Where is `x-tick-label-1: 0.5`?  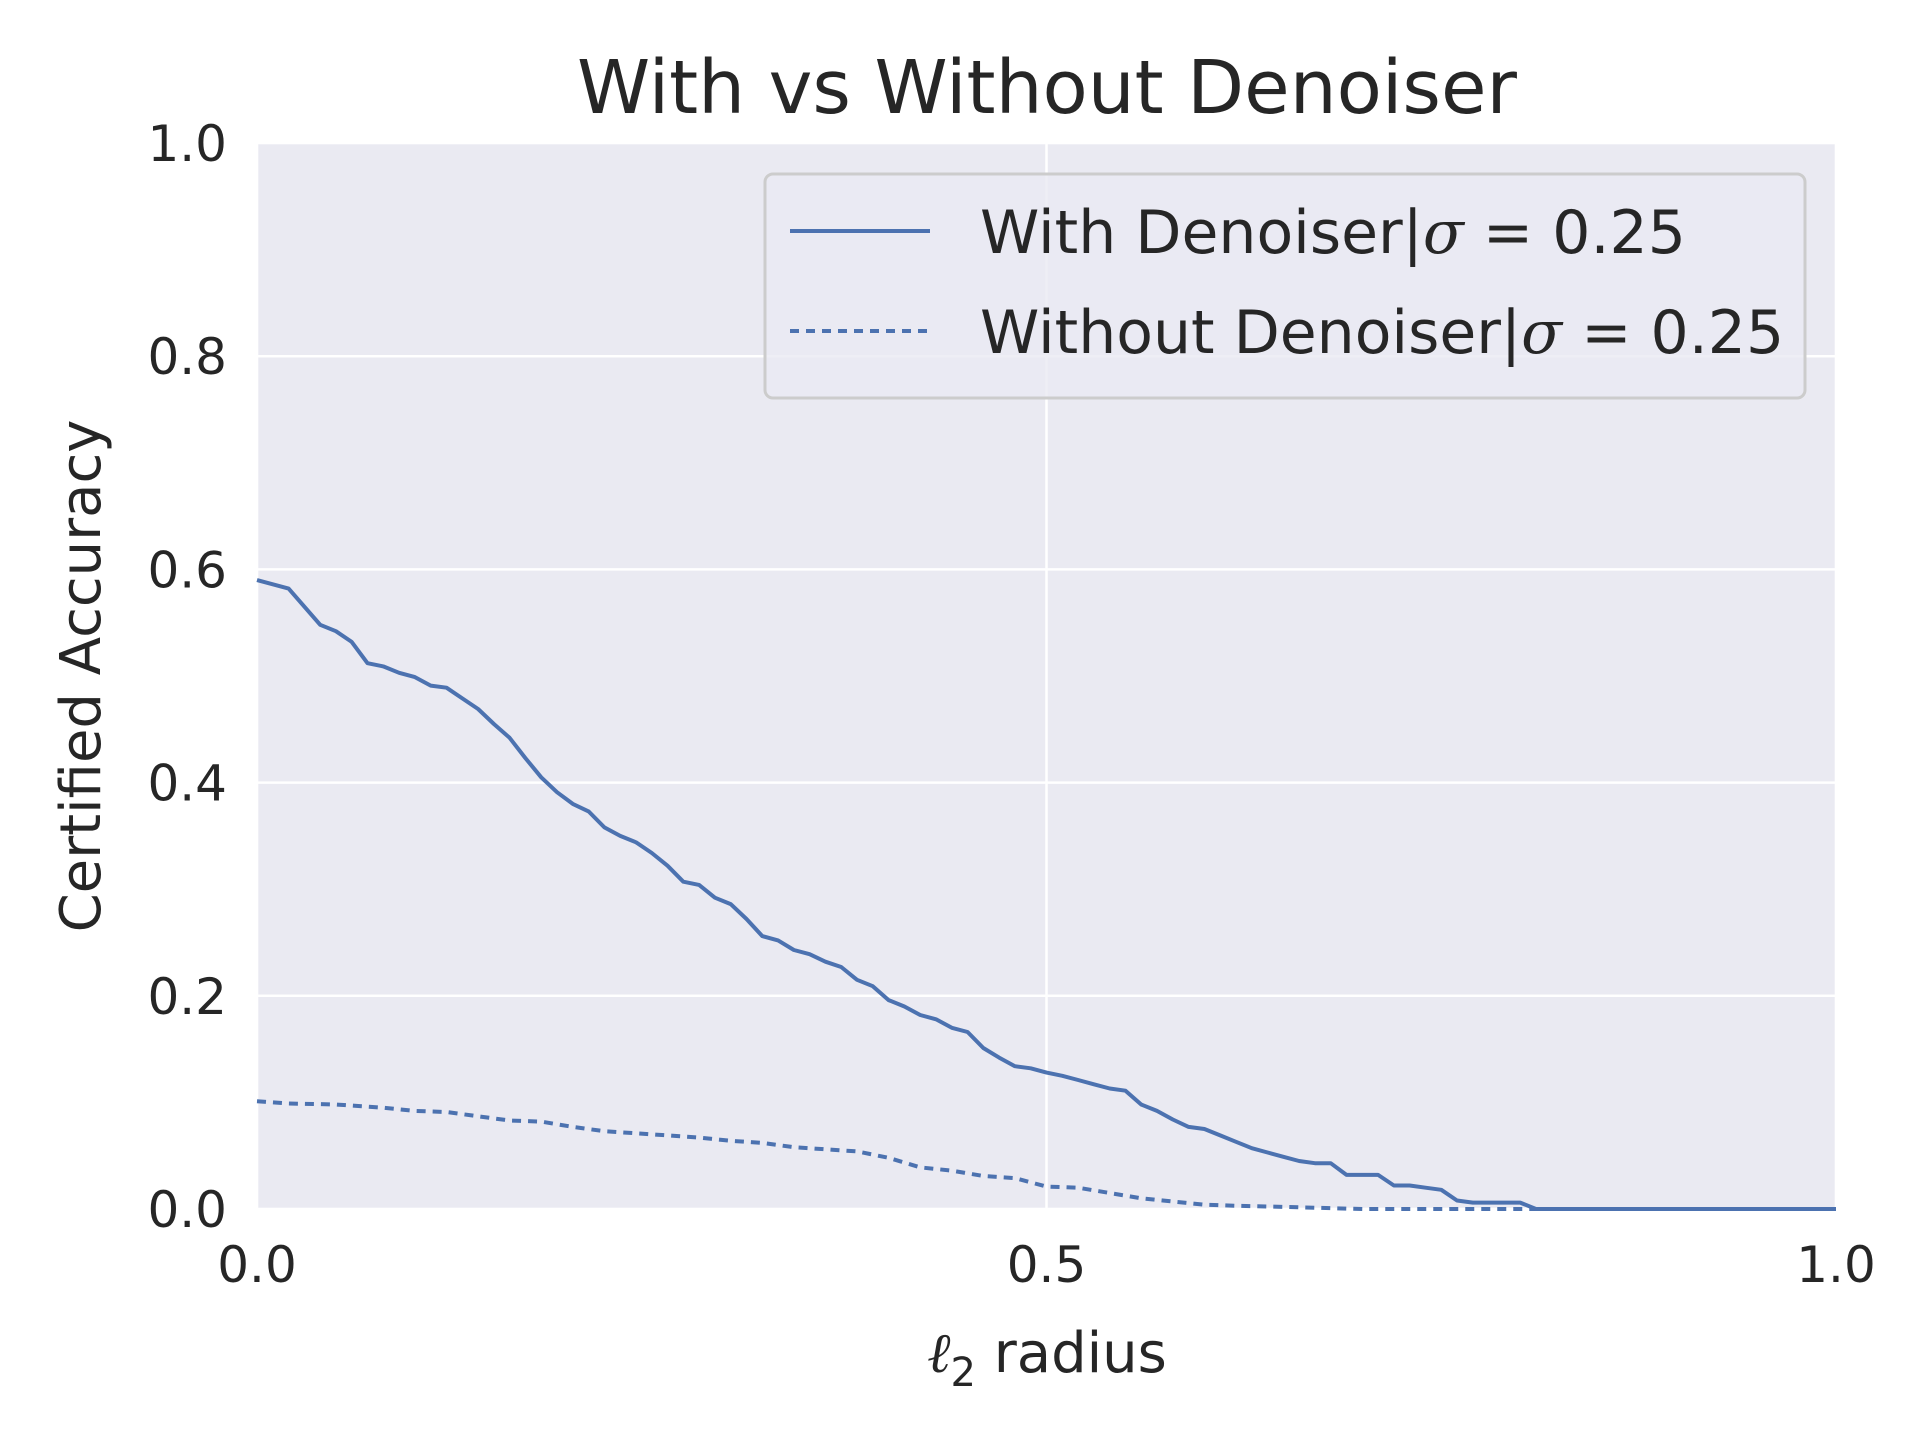 x-tick-label-1: 0.5 is located at coordinates (1047, 1265).